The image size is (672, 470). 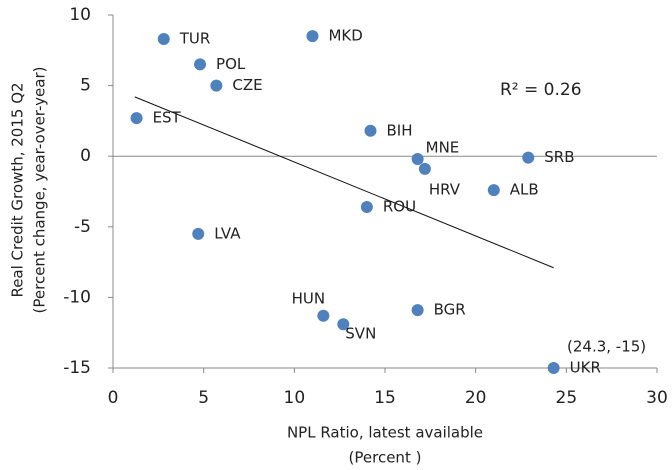 I want to click on point-label: MNE, so click(x=443, y=148).